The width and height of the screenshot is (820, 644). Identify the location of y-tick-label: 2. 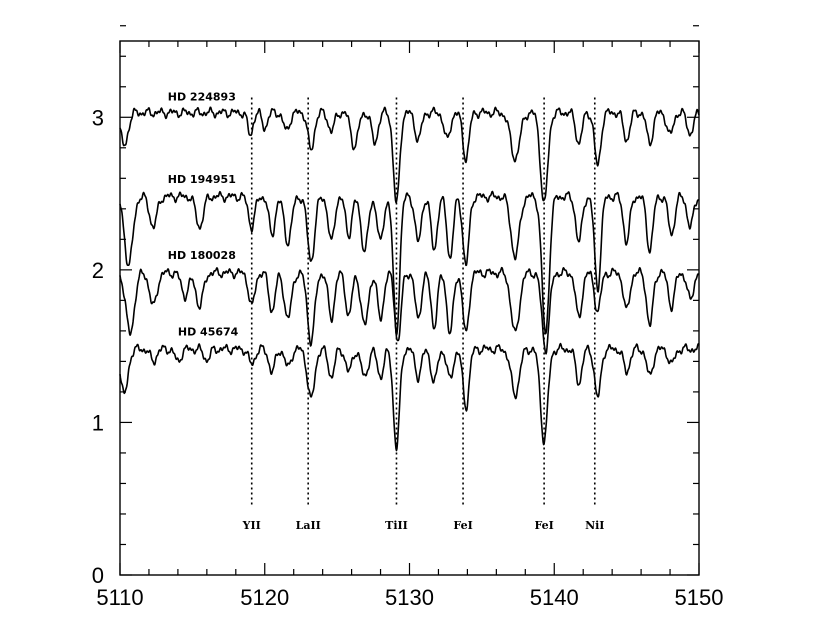
(98, 270).